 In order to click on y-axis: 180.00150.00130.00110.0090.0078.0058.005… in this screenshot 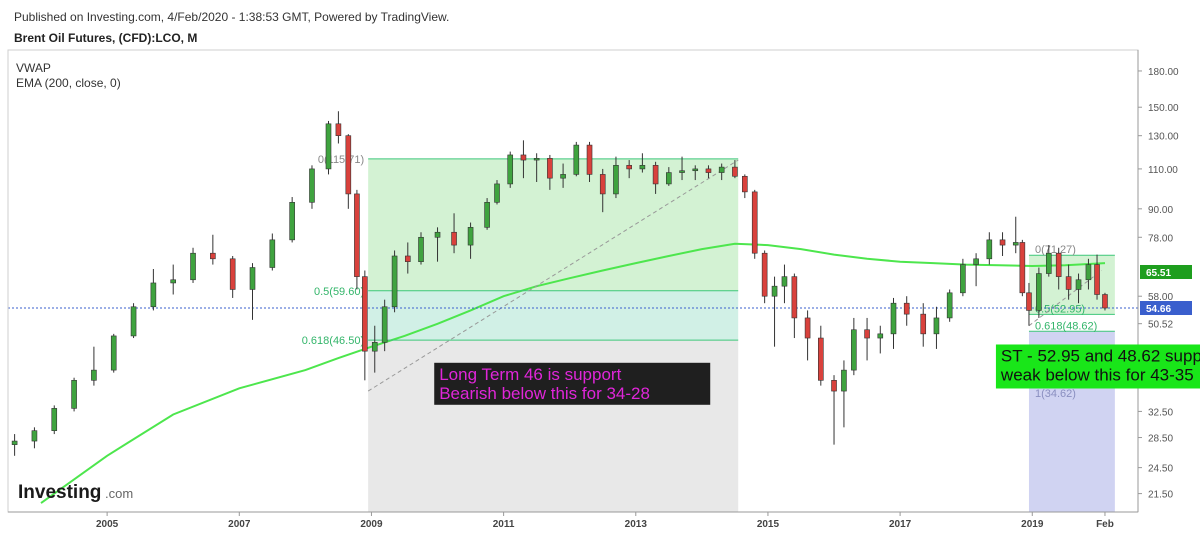, I will do `click(1158, 284)`.